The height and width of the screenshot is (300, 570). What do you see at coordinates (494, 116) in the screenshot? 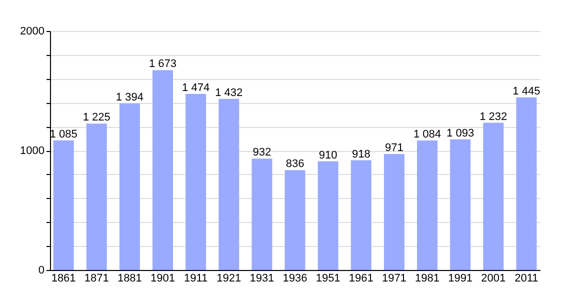
I see `data-label: 1 232` at bounding box center [494, 116].